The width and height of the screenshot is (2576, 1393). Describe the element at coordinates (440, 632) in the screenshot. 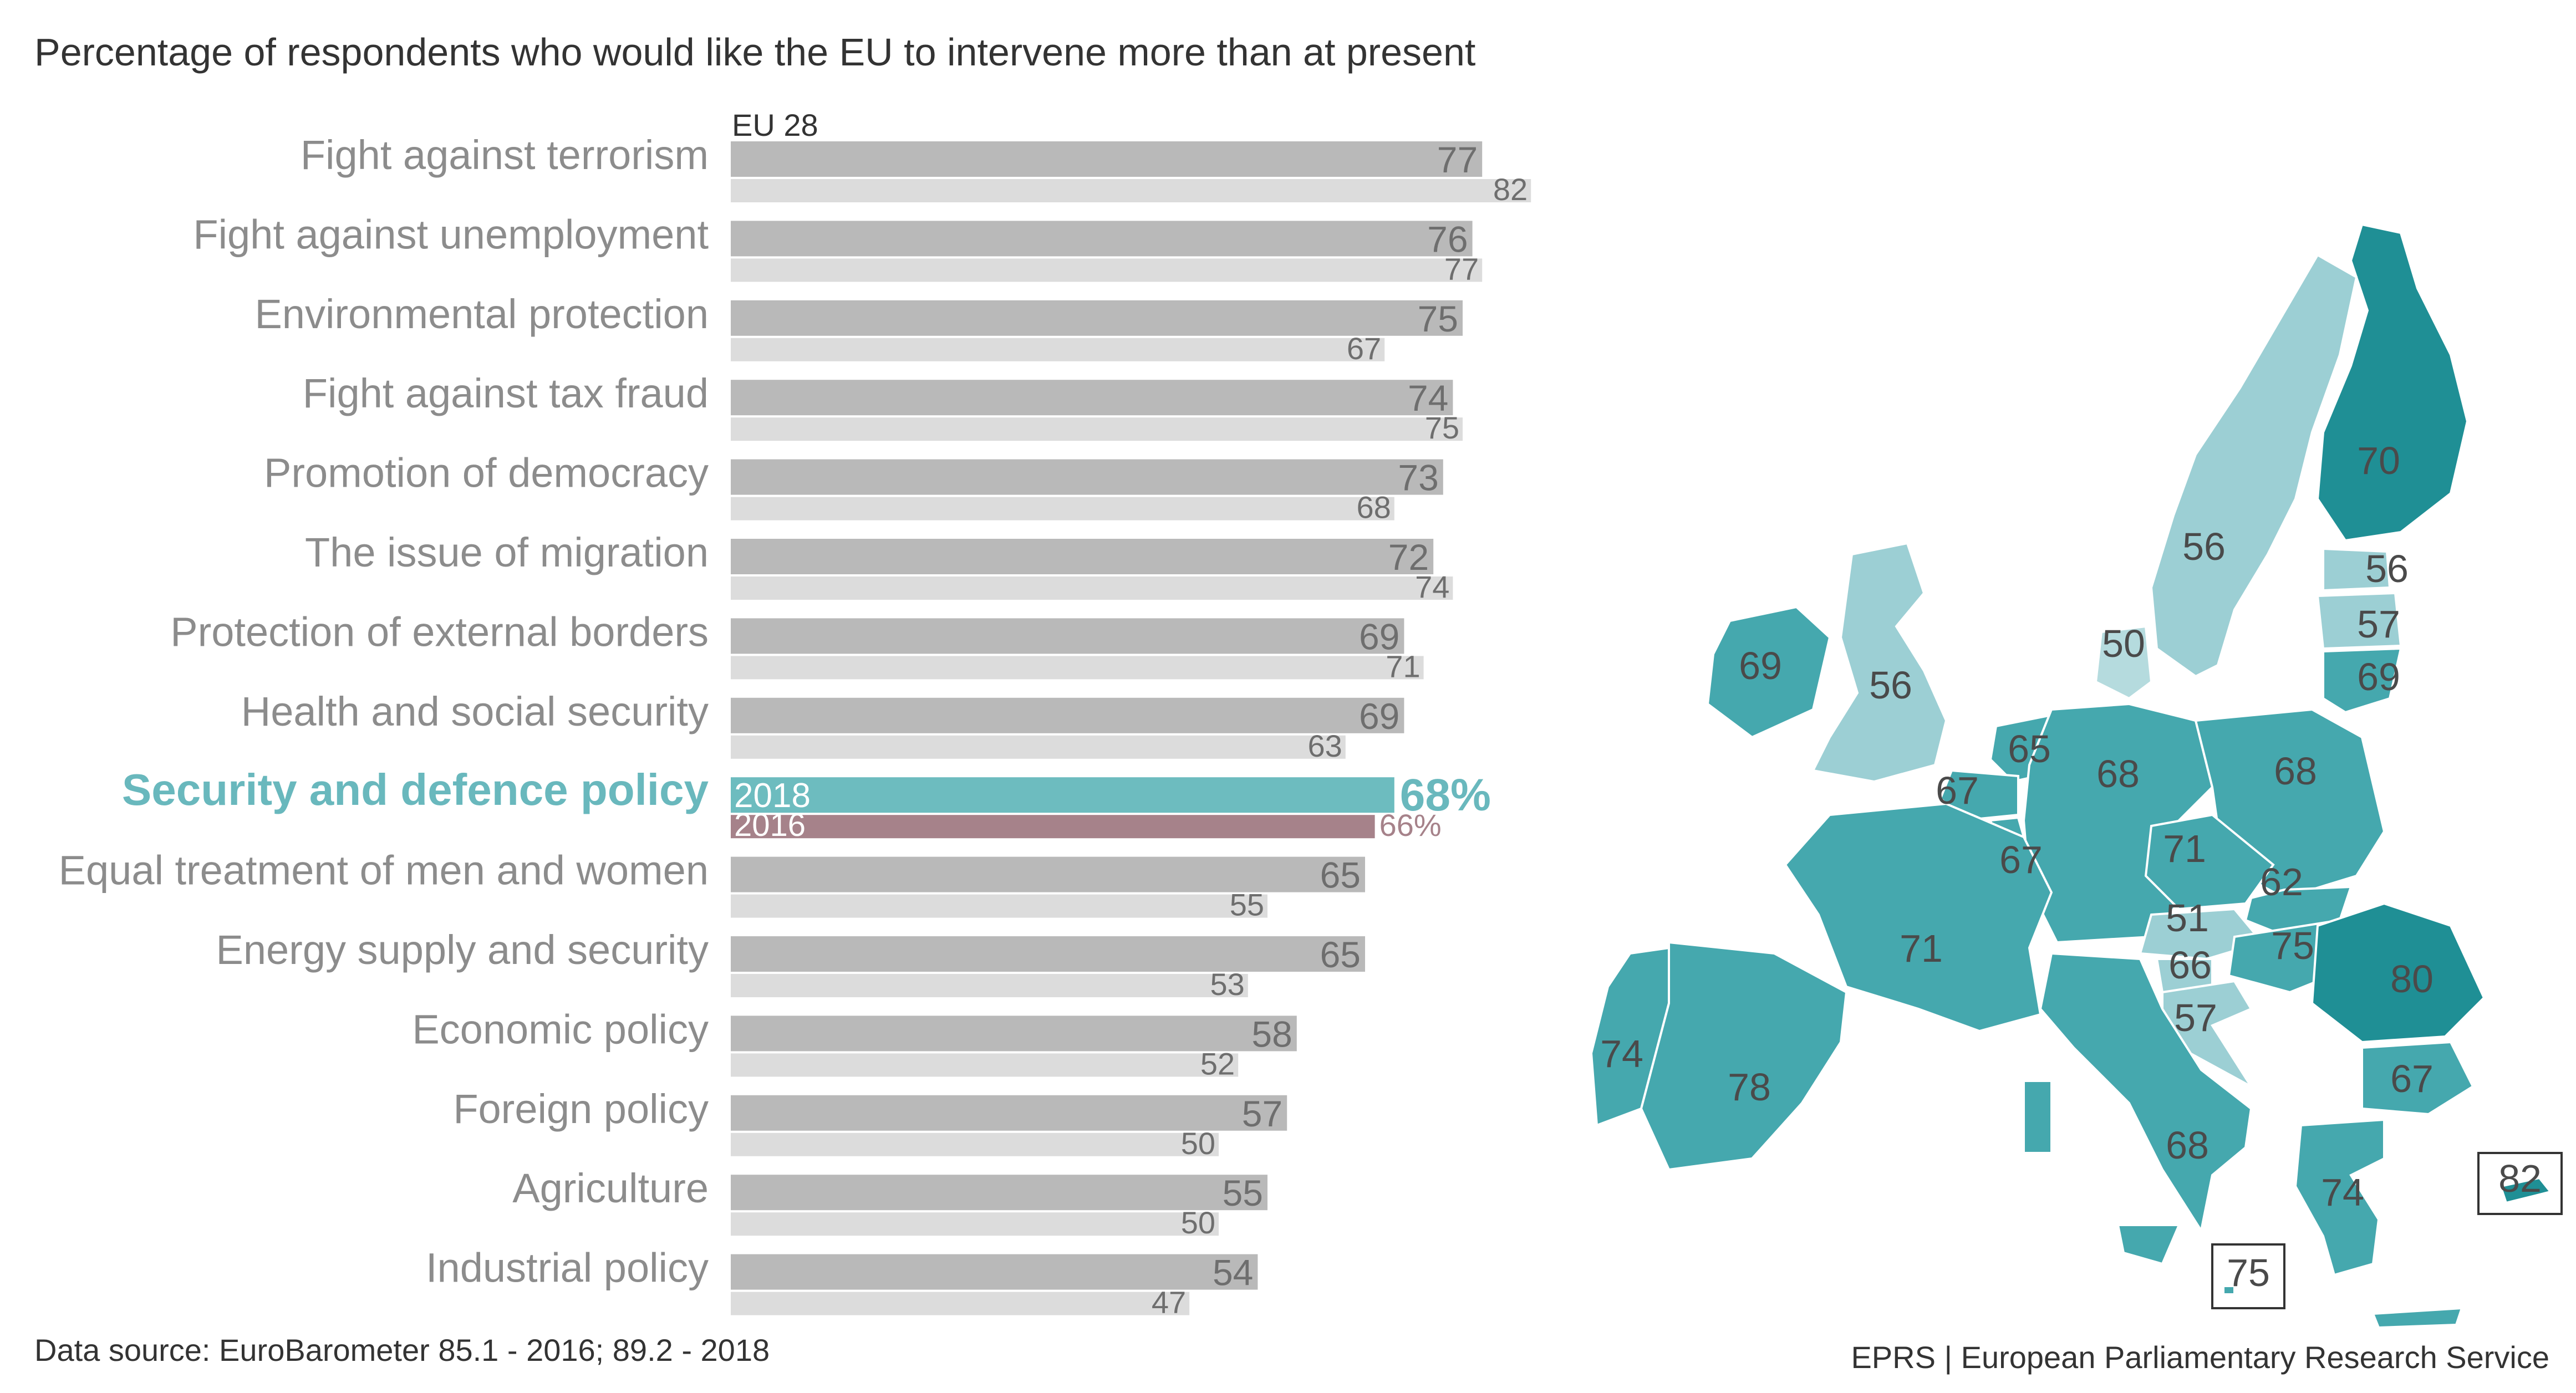

I see `category-label: Protection of external borders` at that location.